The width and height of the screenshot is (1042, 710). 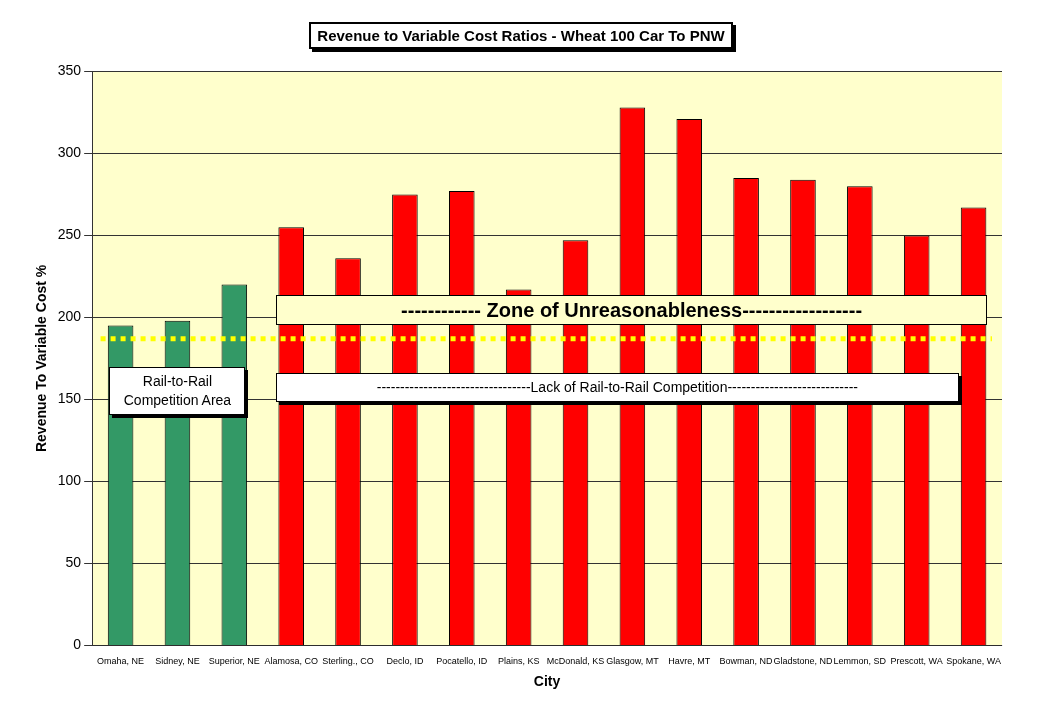 I want to click on x-tick-label: Prescott, WA, so click(x=916, y=661).